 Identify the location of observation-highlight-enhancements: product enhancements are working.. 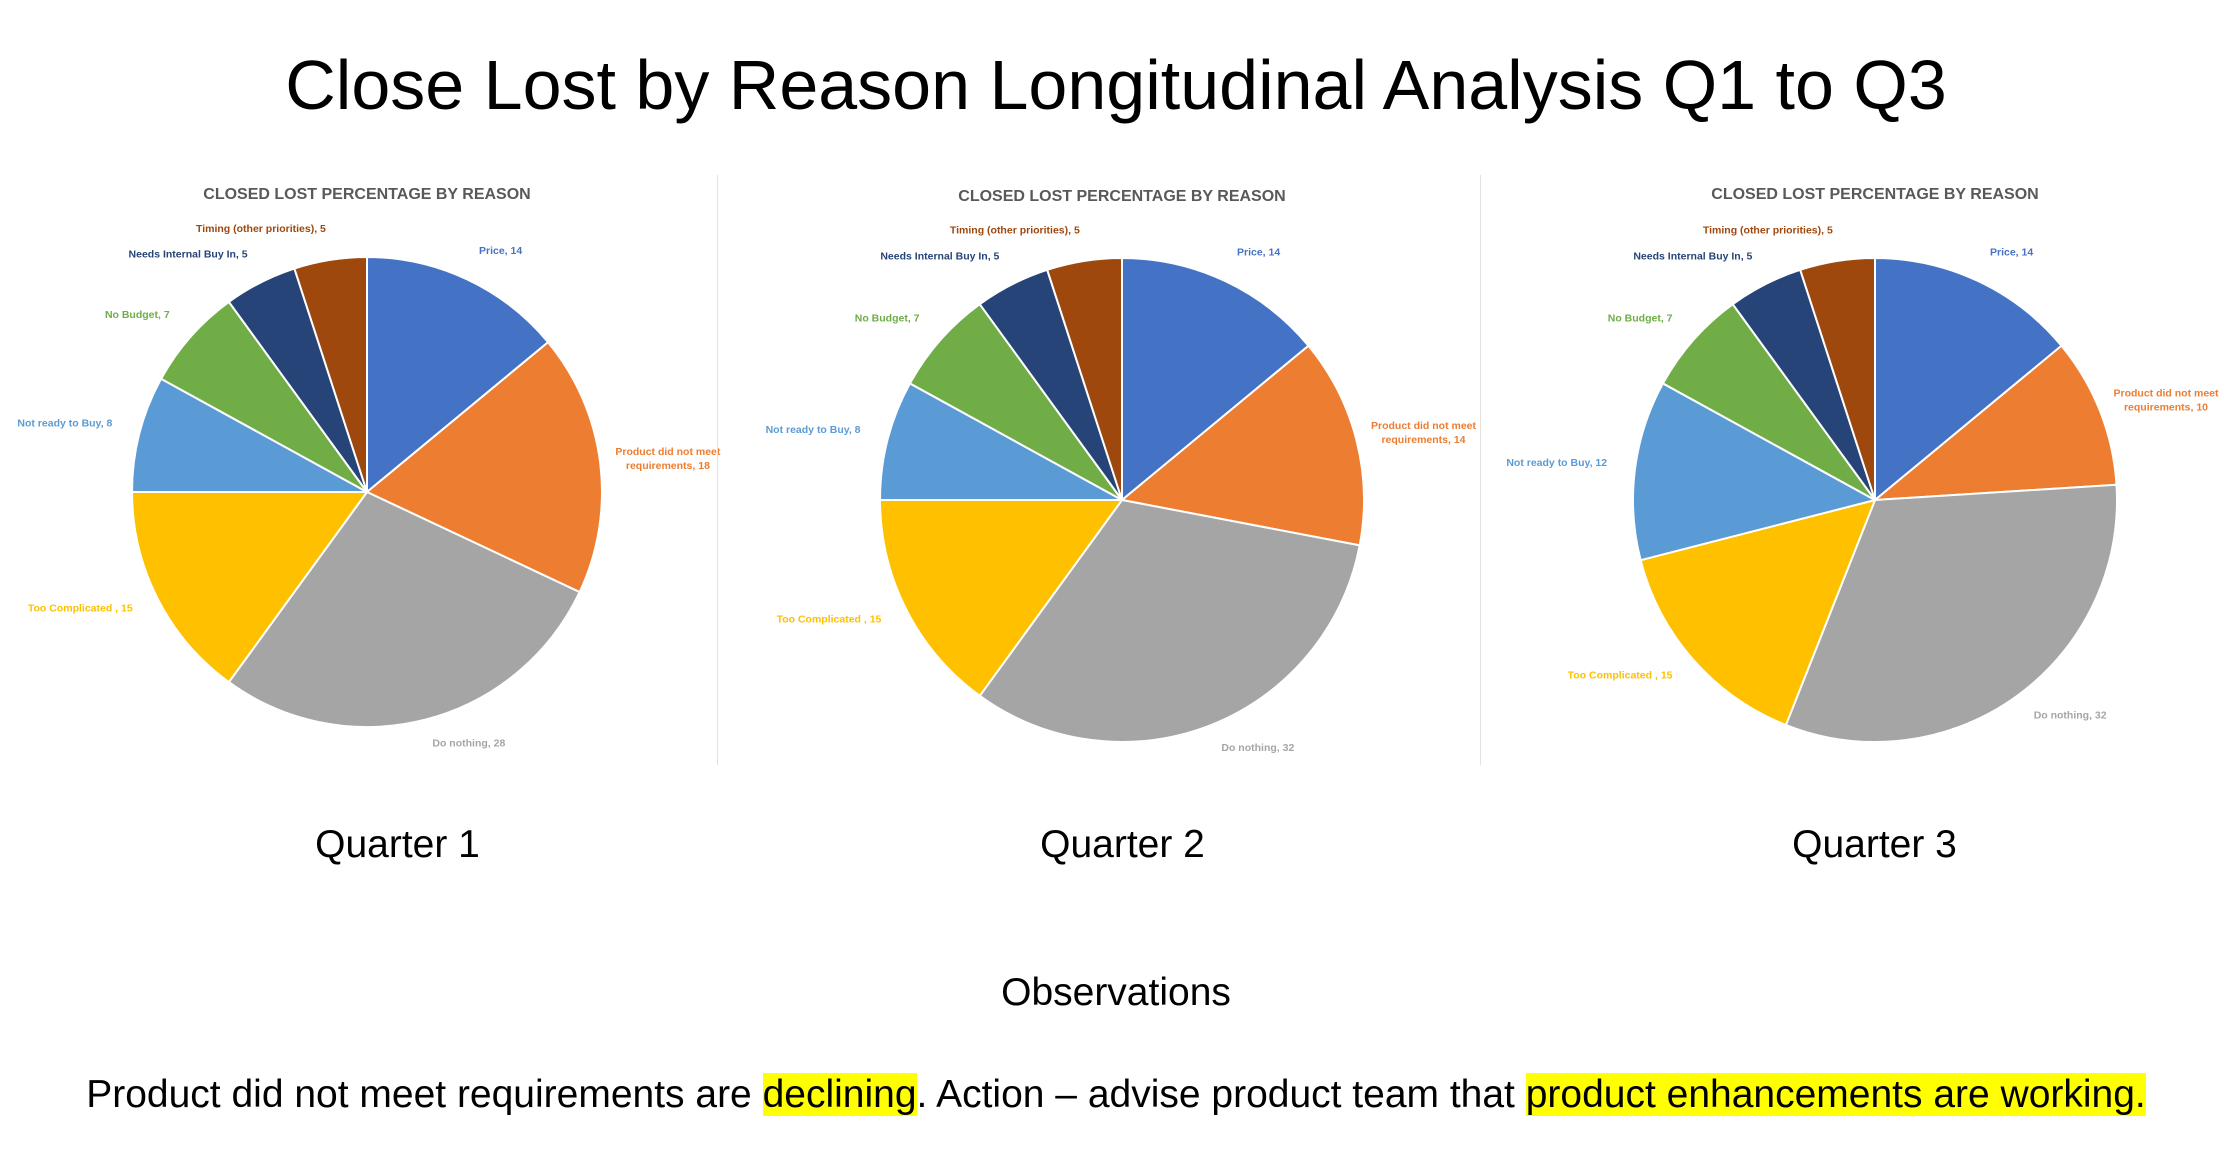
(1835, 1094).